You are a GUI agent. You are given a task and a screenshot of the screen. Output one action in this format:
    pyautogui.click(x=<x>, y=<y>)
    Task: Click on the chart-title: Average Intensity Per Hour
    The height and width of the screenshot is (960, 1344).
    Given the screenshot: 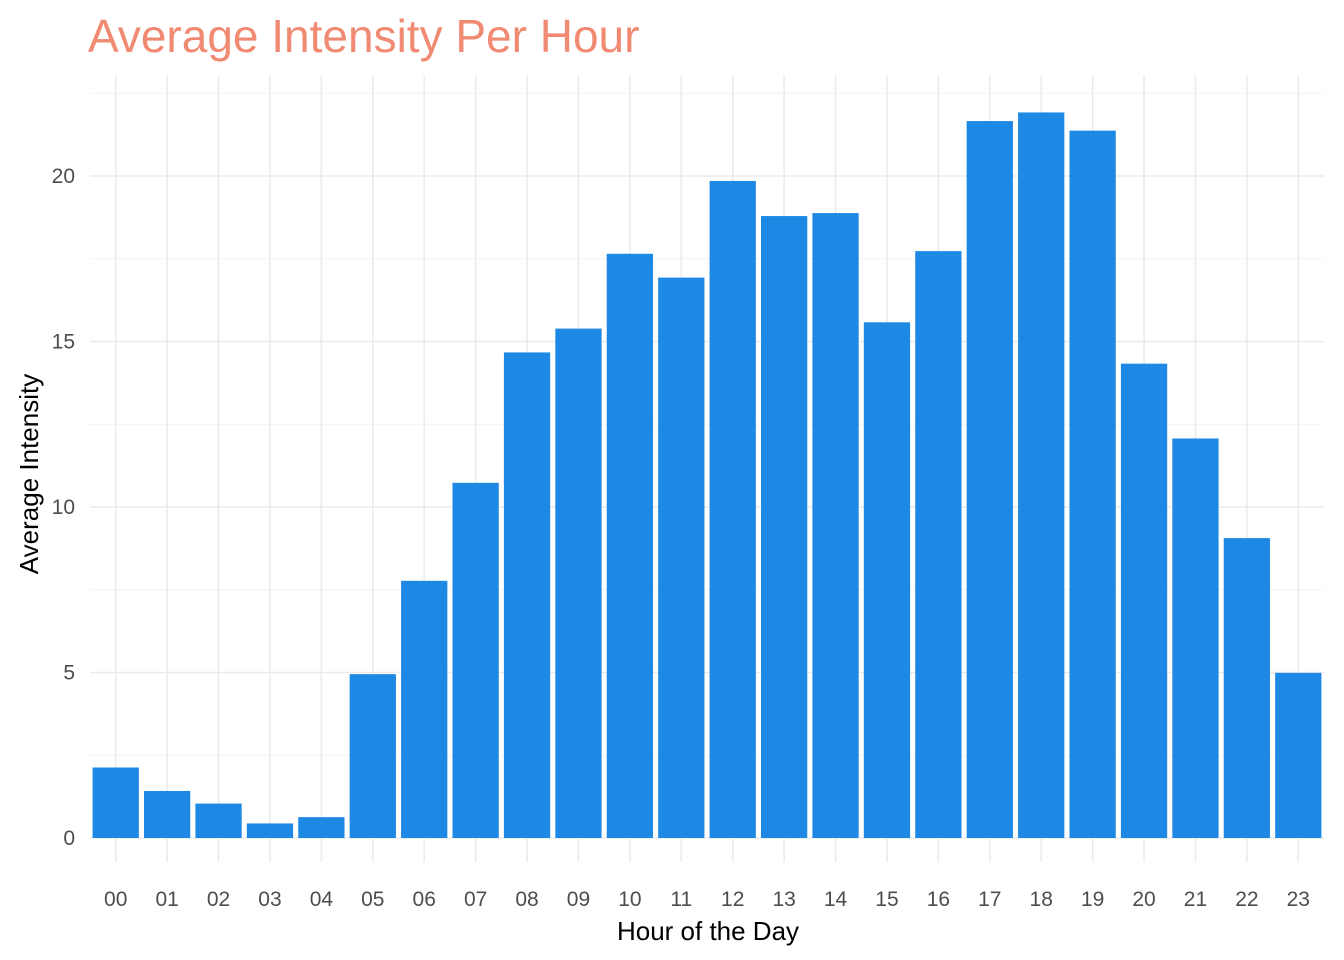 What is the action you would take?
    pyautogui.click(x=363, y=36)
    